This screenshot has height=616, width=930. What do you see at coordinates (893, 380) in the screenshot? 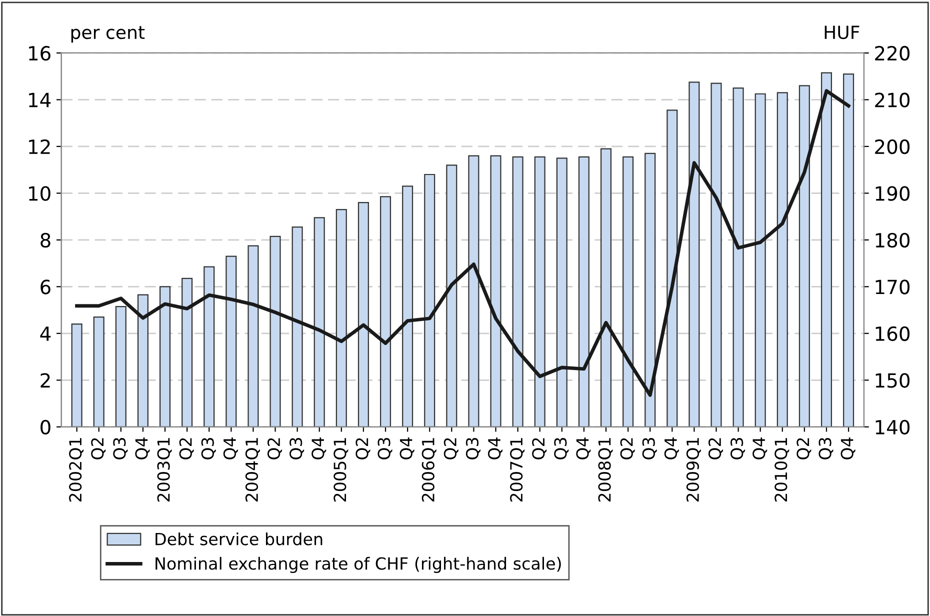
I see `y2-tick-label: 150` at bounding box center [893, 380].